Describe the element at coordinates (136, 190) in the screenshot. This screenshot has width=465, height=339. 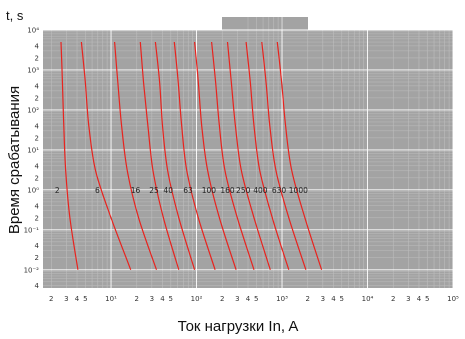
I see `curve-label-16: 16` at that location.